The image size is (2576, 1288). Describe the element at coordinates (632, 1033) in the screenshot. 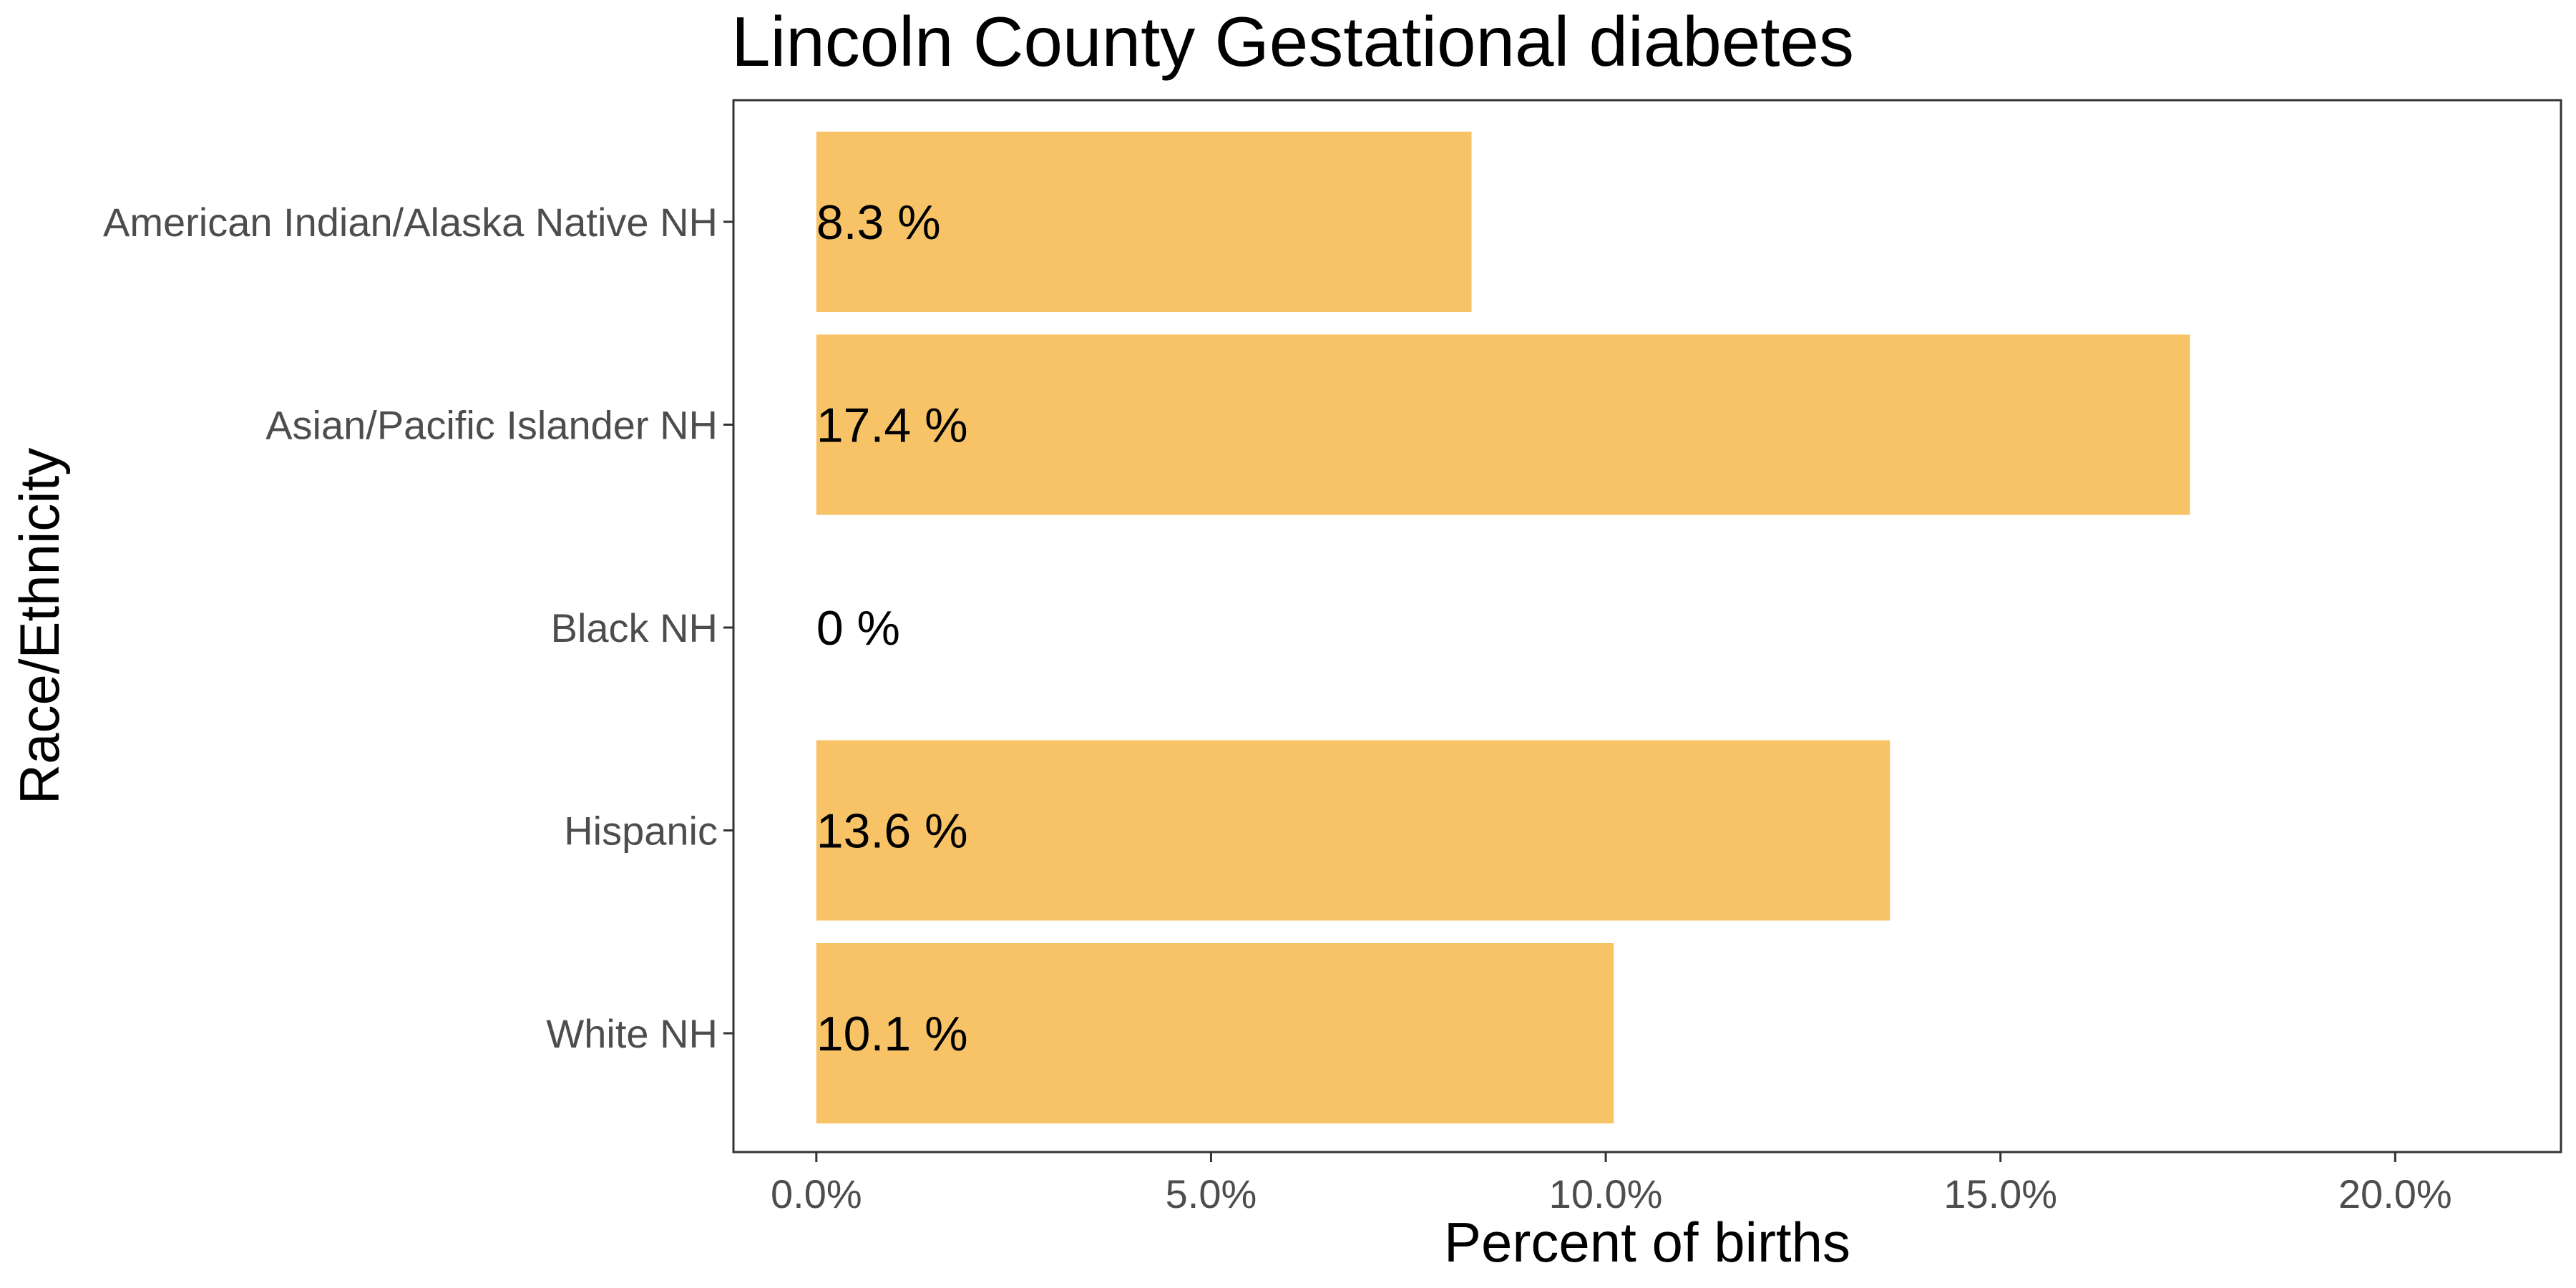

I see `y-tick-label: White NH` at that location.